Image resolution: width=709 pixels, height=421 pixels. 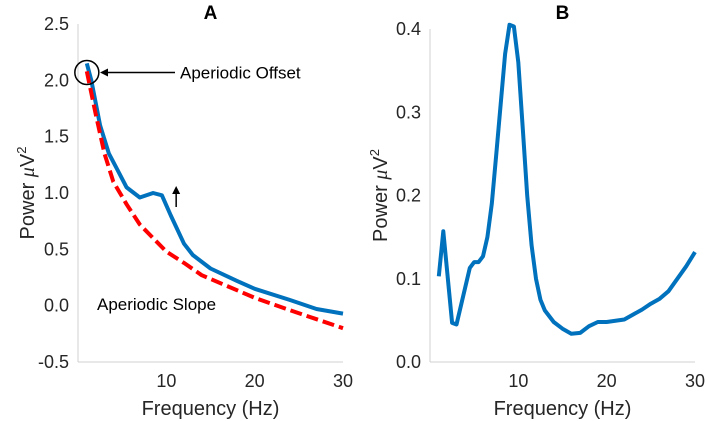 What do you see at coordinates (408, 29) in the screenshot?
I see `y-tick-label: 0.4` at bounding box center [408, 29].